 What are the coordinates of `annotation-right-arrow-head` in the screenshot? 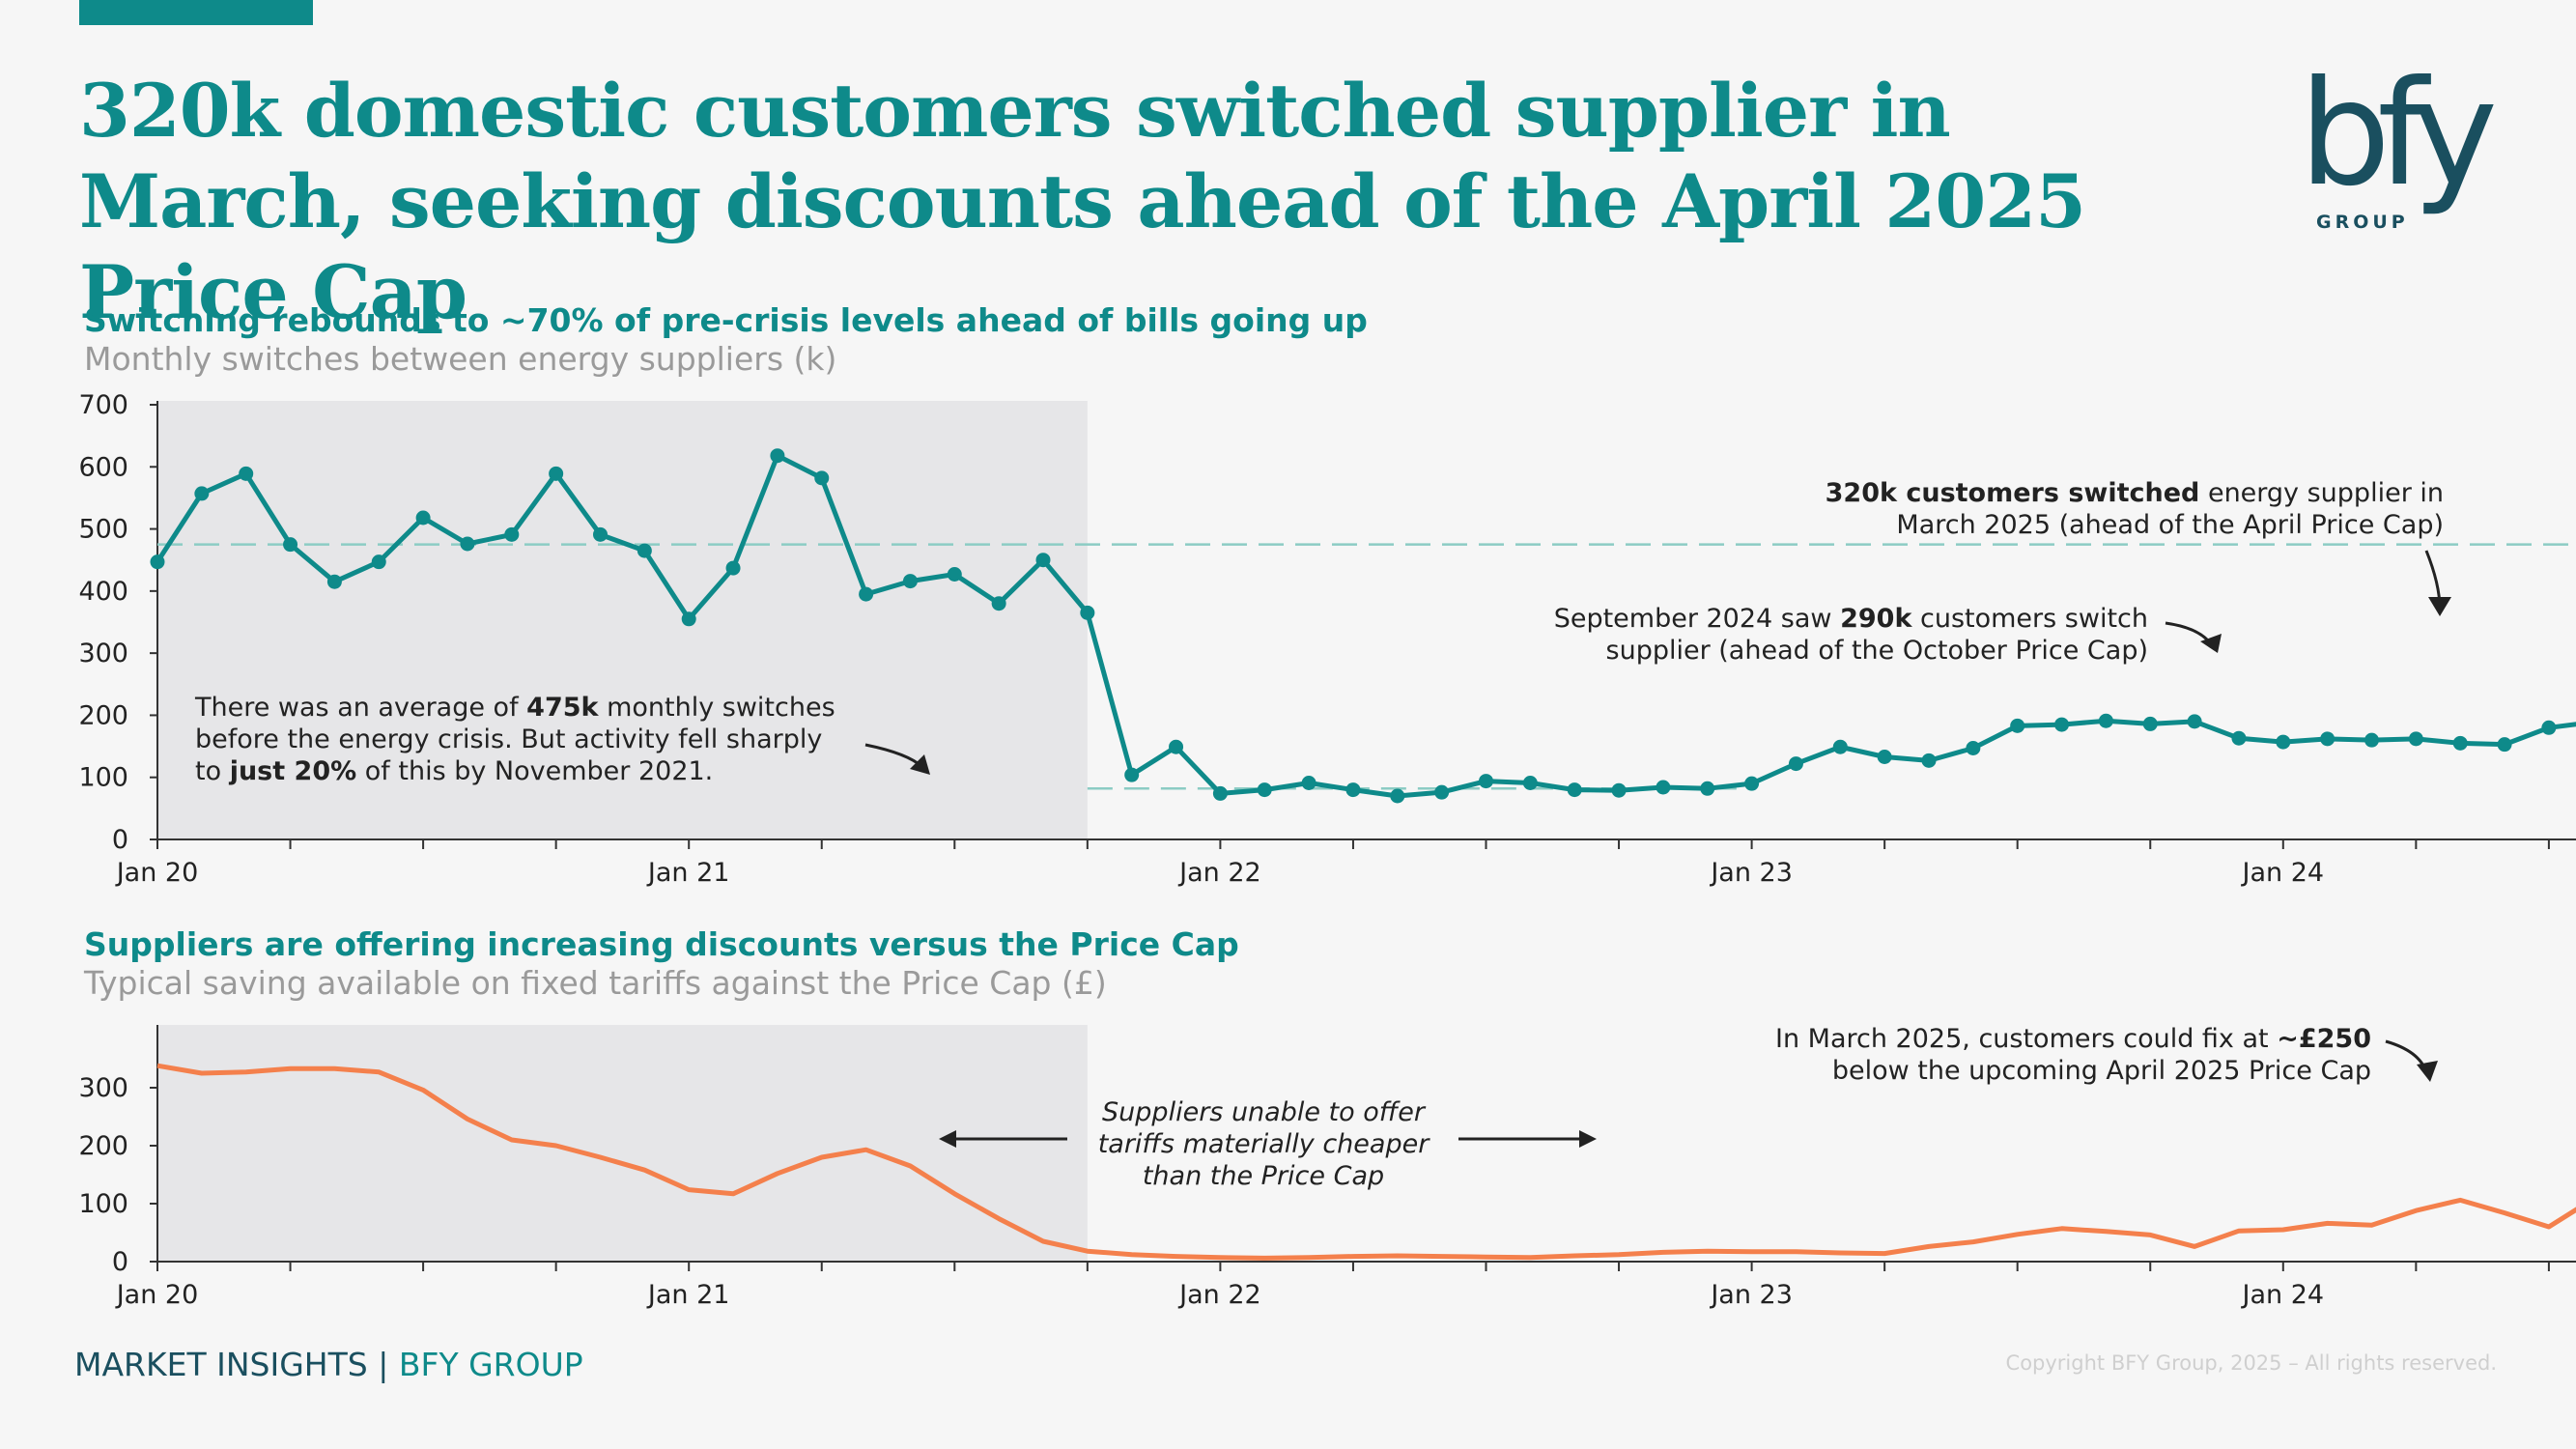 It's located at (1588, 1139).